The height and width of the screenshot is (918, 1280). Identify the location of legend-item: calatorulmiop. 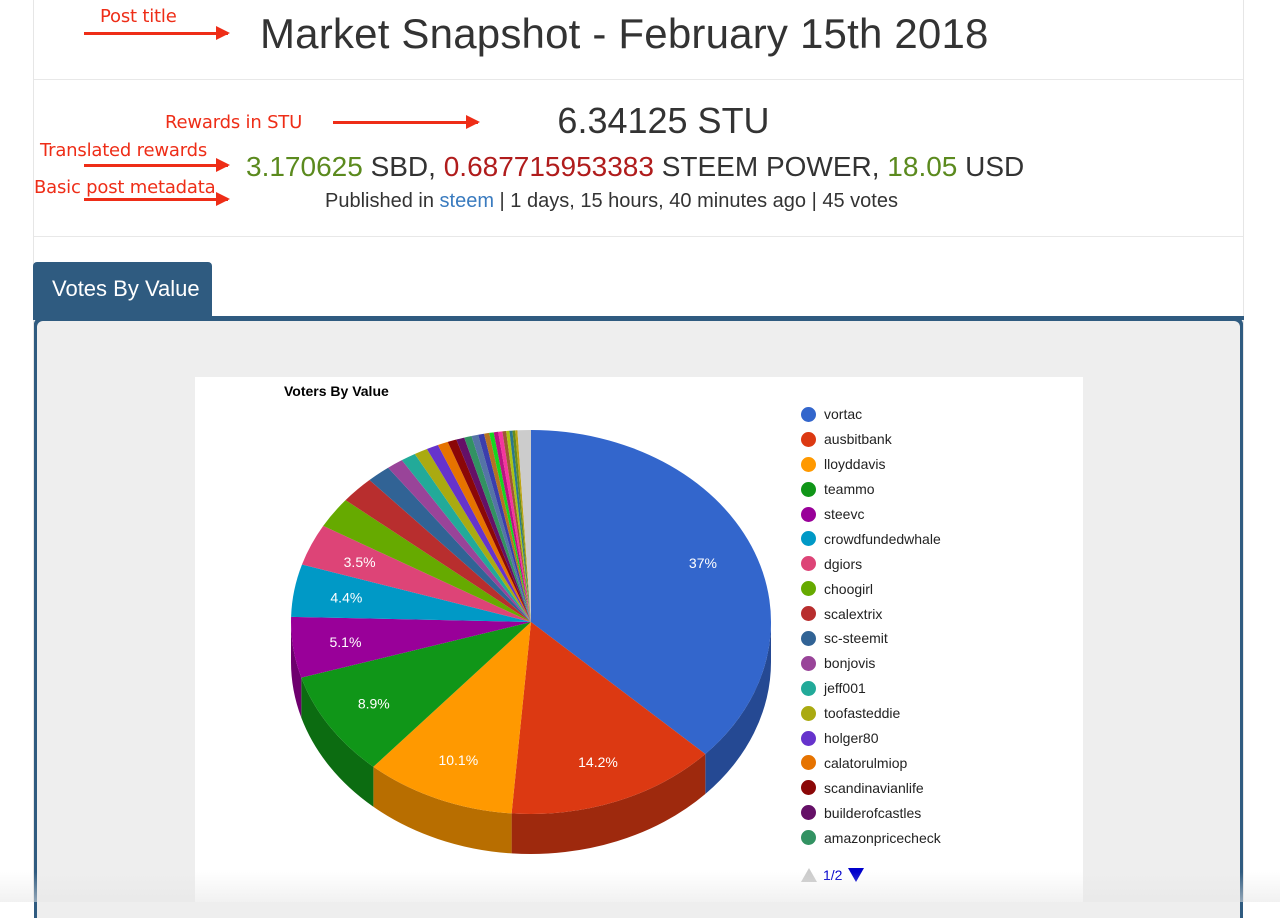
(871, 762).